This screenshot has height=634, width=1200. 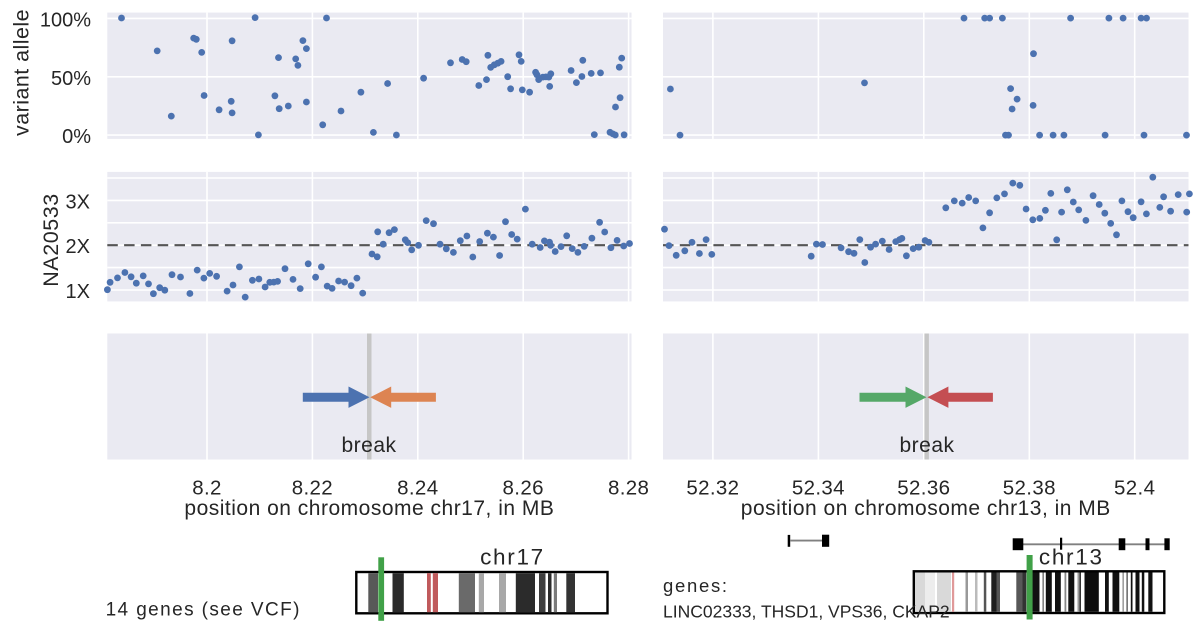 What do you see at coordinates (203, 610) in the screenshot?
I see `svg-text: 14 genes (see VCF)` at bounding box center [203, 610].